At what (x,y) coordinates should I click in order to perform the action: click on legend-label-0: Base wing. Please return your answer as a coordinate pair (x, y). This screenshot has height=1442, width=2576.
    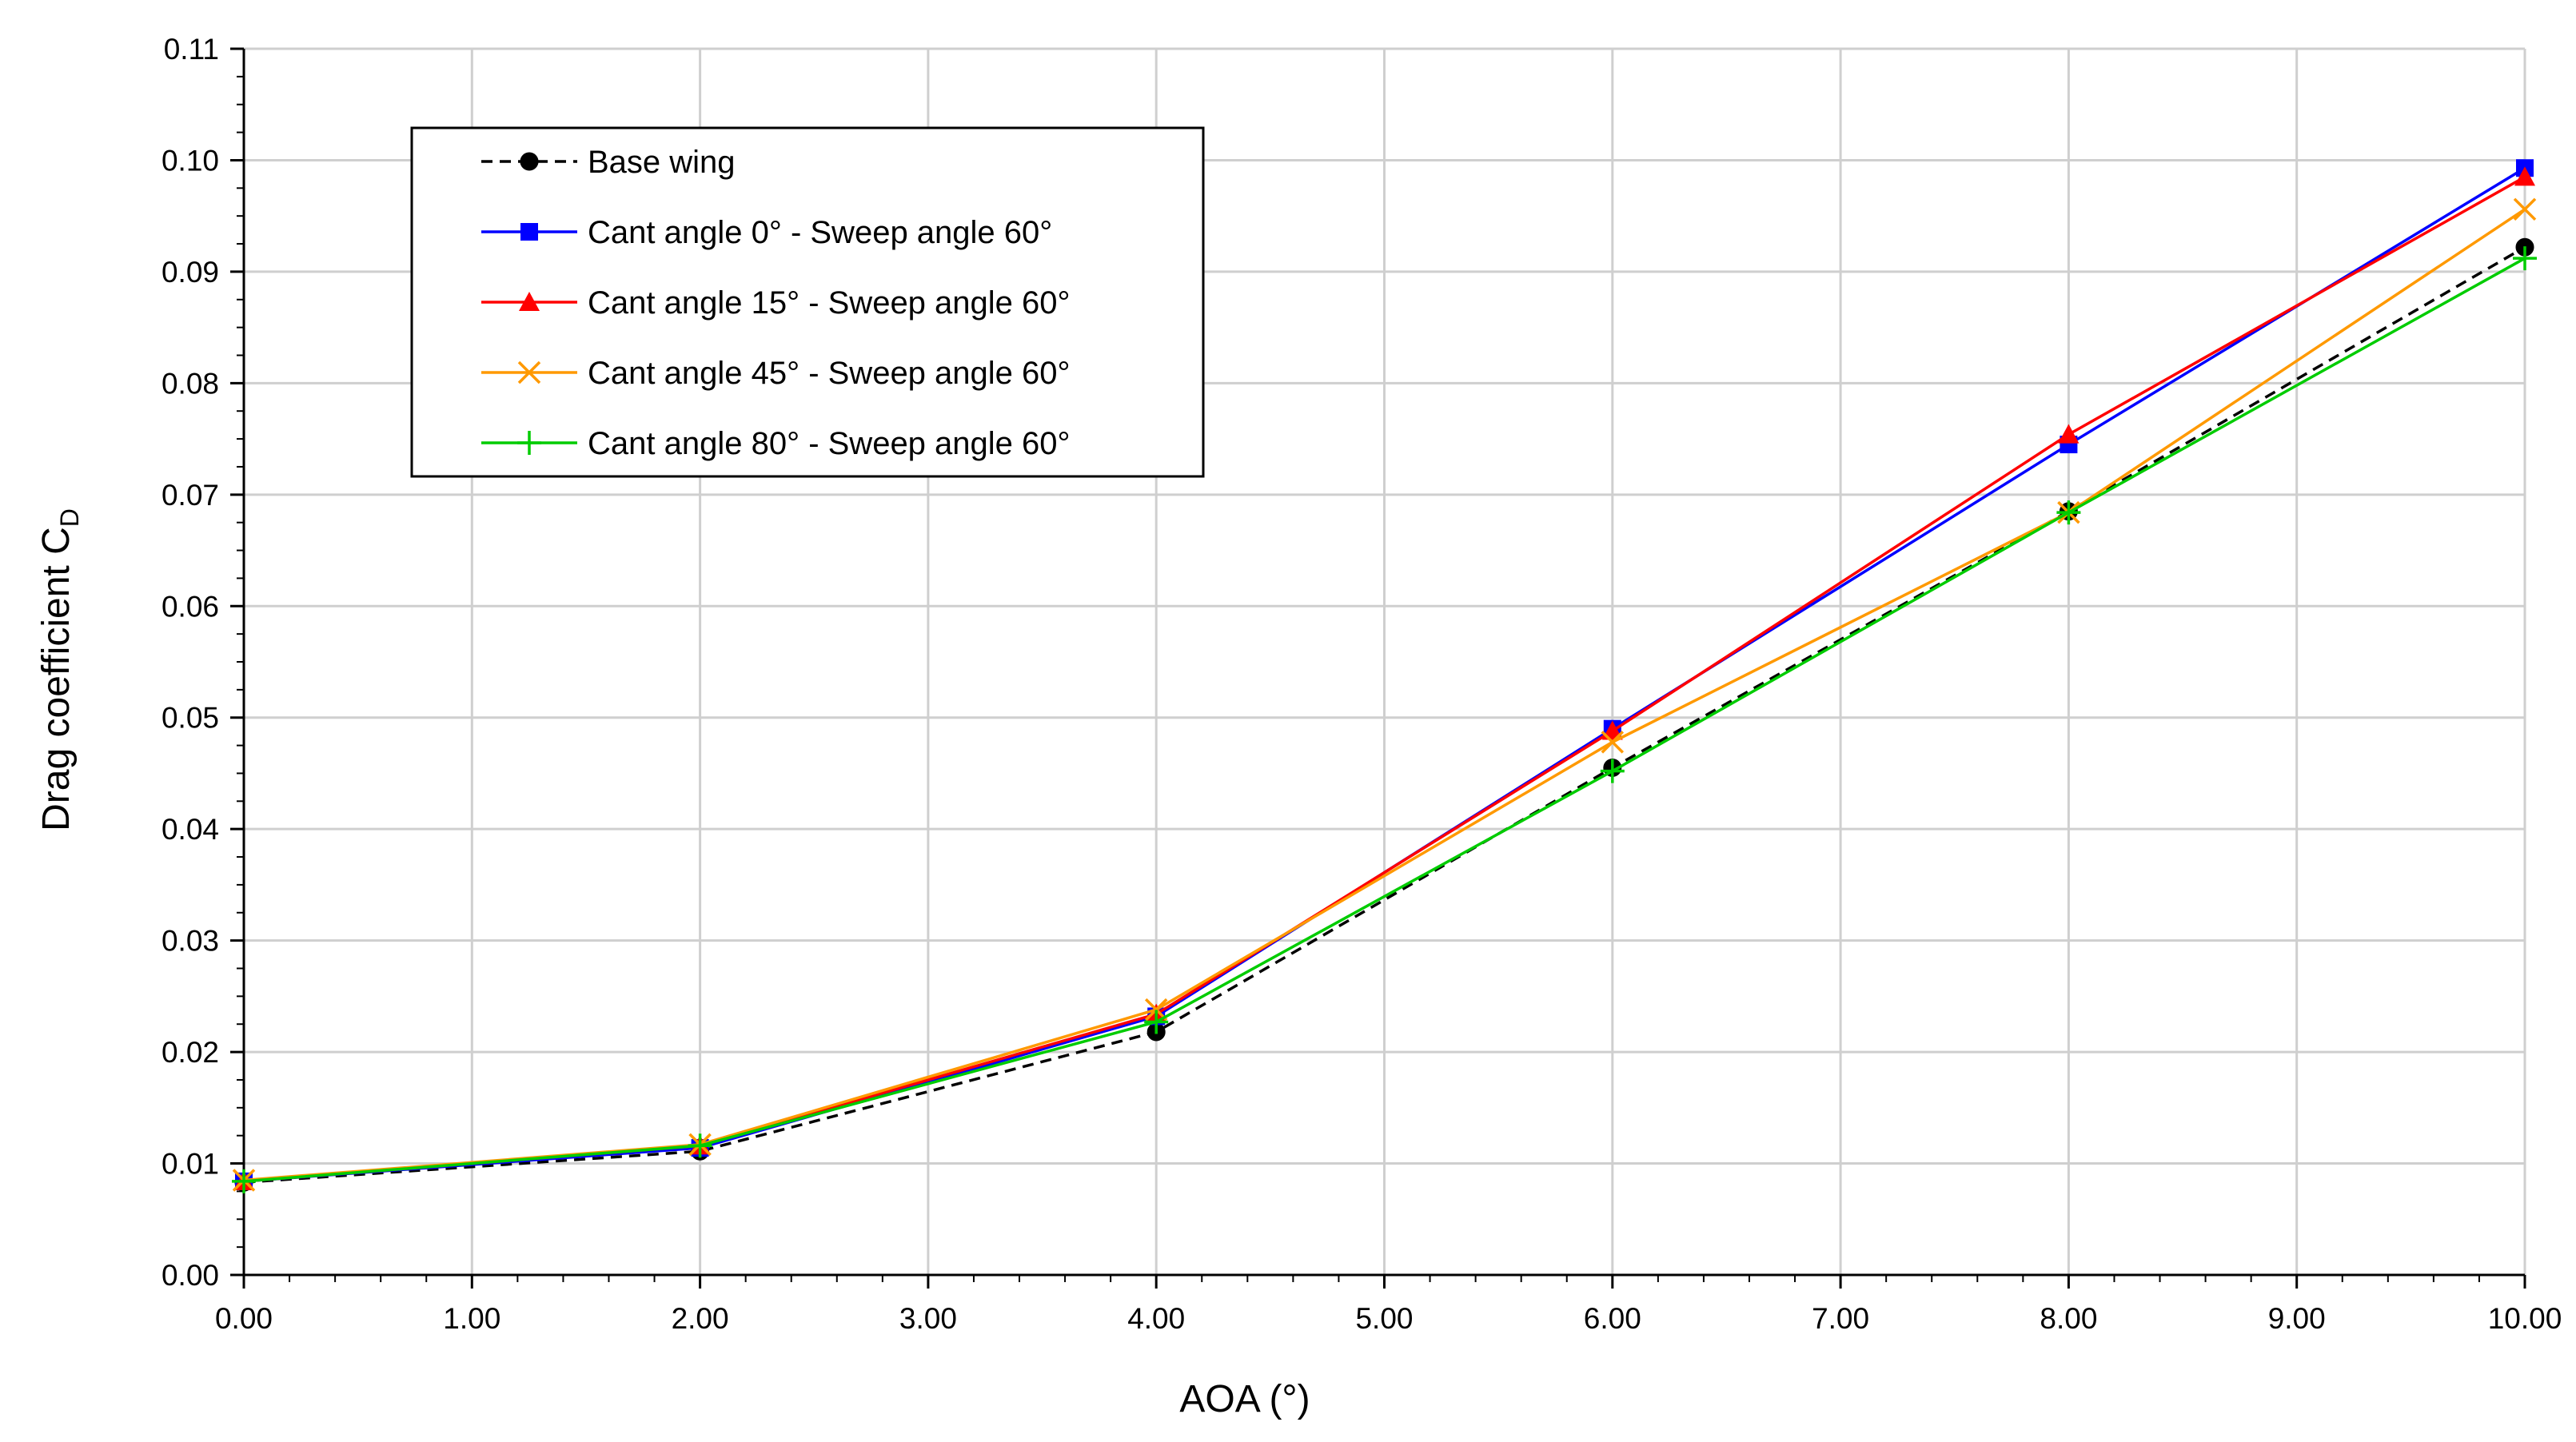
    Looking at the image, I should click on (662, 162).